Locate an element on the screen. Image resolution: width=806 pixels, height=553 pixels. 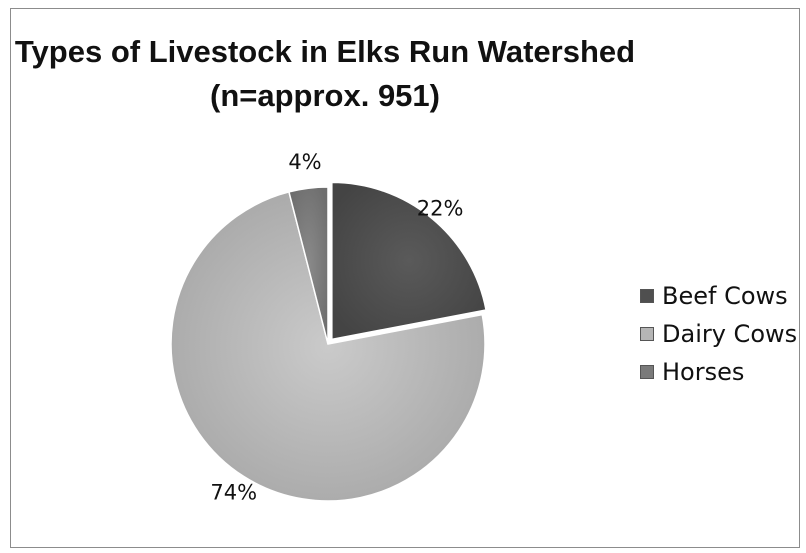
legend-swatch-beef-cows is located at coordinates (647, 296).